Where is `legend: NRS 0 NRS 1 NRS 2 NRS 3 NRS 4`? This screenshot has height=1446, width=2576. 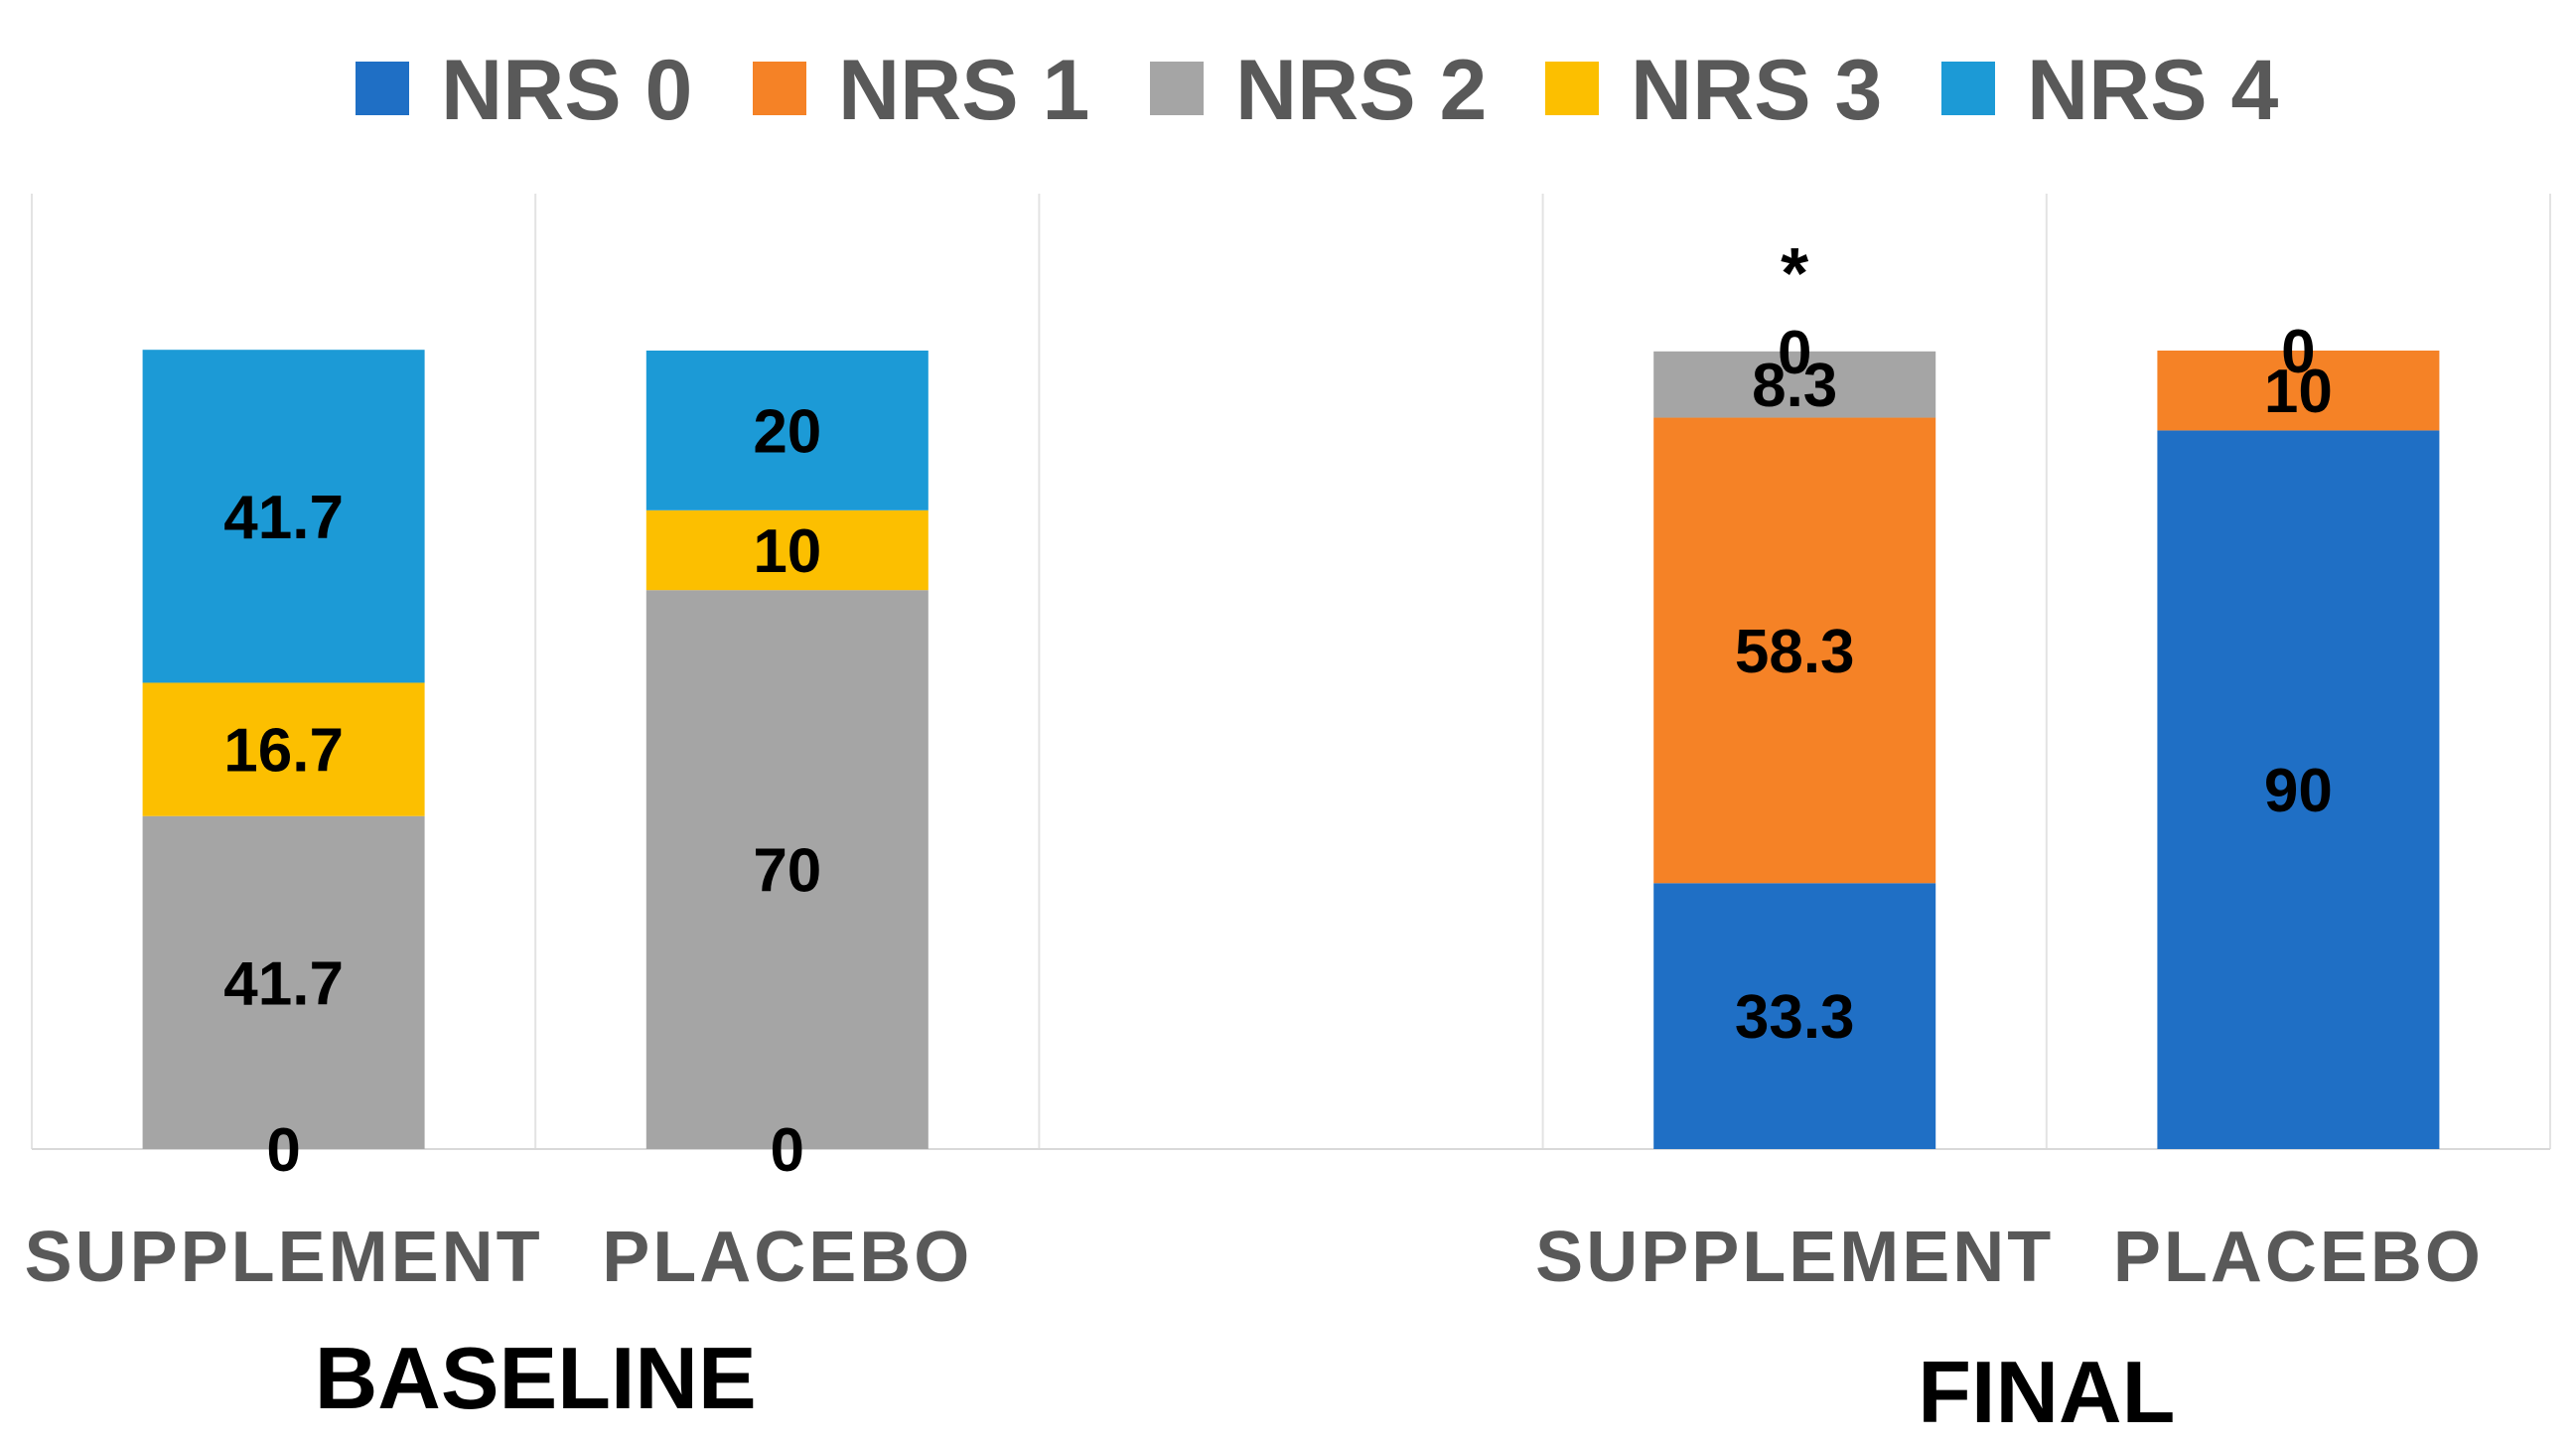 legend: NRS 0 NRS 1 NRS 2 NRS 3 NRS 4 is located at coordinates (1317, 90).